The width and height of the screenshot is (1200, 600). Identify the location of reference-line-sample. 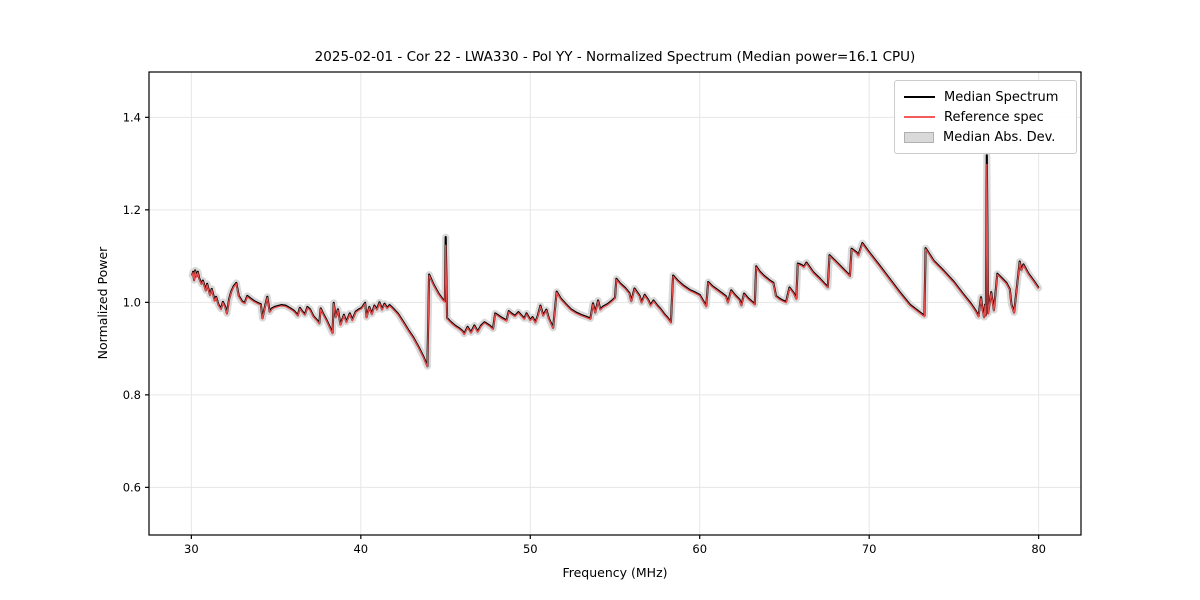
(919, 117).